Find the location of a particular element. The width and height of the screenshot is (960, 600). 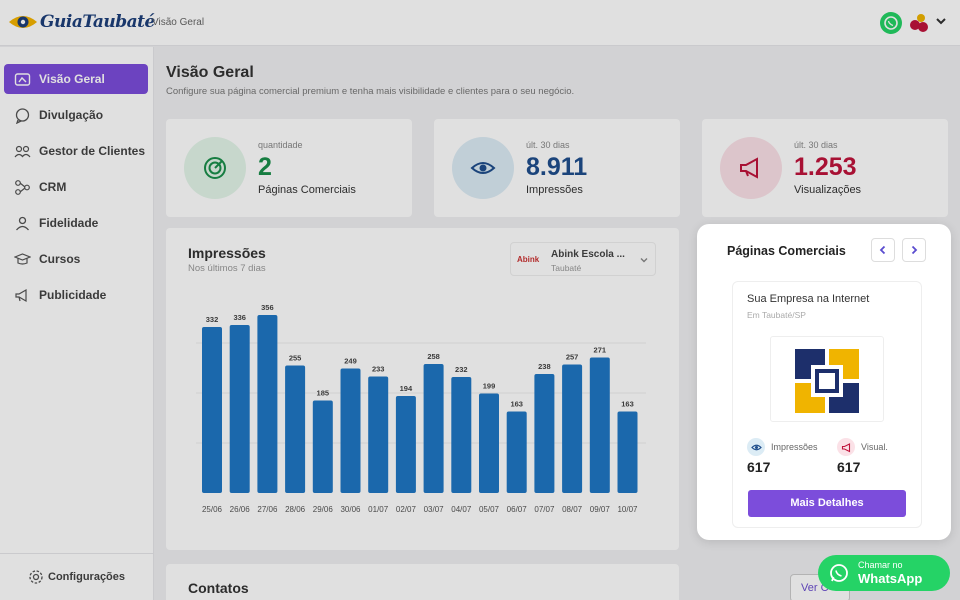

business-select: Abink Abink Escola ... Taubaté is located at coordinates (583, 259).